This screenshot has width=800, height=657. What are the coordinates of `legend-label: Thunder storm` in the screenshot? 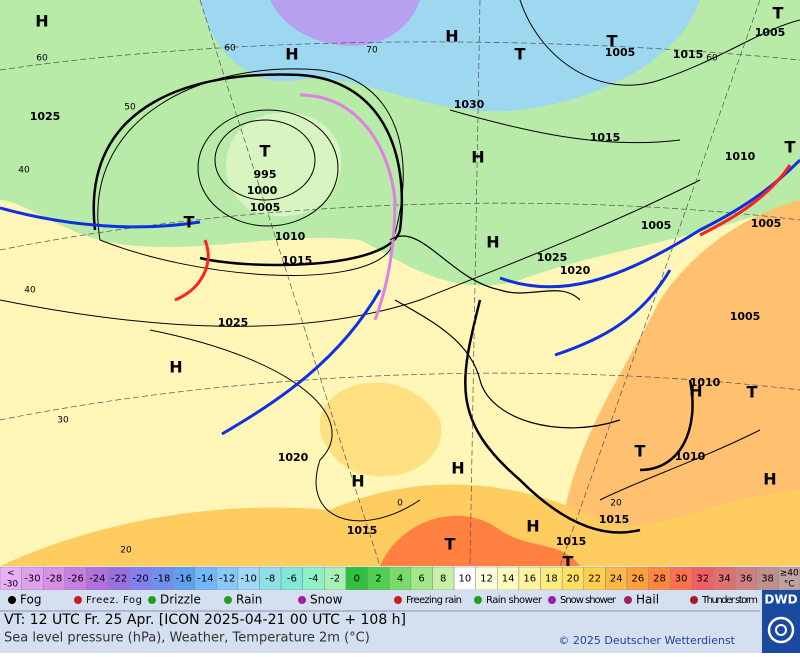 It's located at (729, 600).